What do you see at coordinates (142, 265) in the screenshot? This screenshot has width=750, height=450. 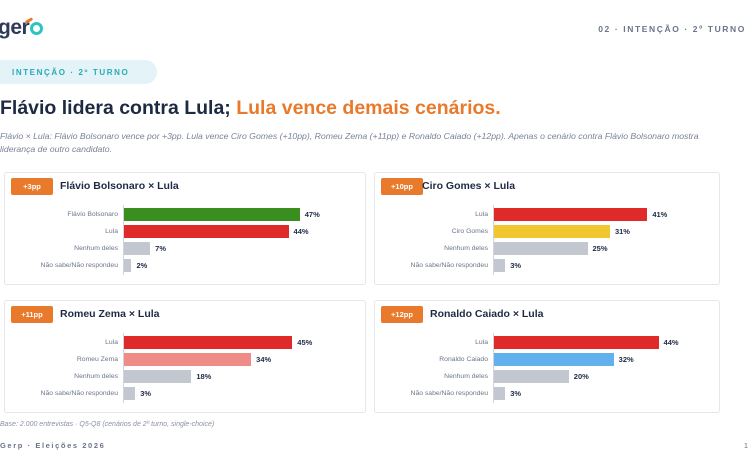 I see `data-label: 2%` at bounding box center [142, 265].